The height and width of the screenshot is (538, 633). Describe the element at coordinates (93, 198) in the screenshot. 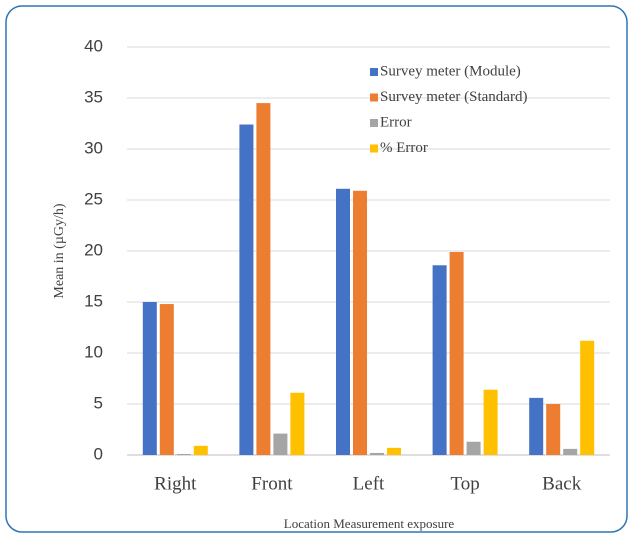

I see `y-tick-label: 25` at that location.